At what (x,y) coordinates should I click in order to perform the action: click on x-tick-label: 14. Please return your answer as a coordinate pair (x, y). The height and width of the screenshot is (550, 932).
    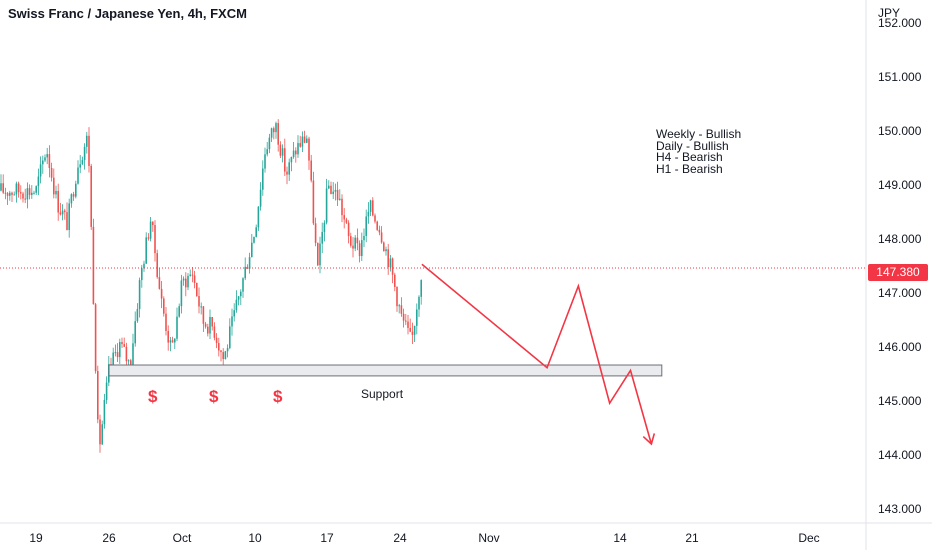
    Looking at the image, I should click on (620, 538).